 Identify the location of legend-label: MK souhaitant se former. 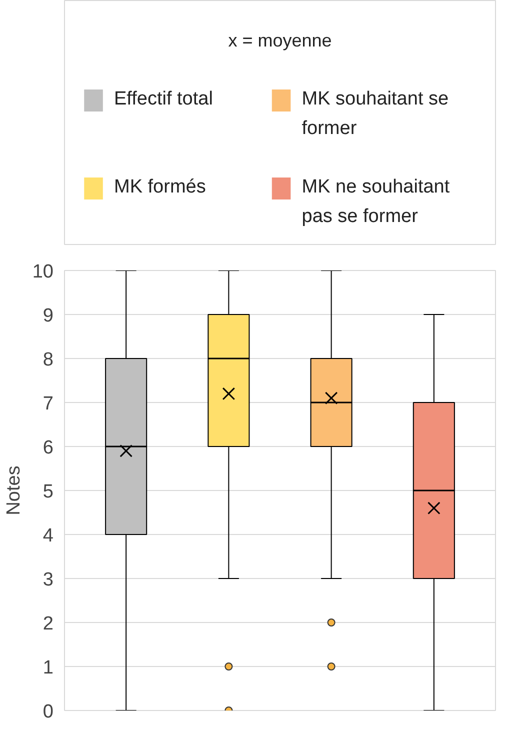
(375, 113).